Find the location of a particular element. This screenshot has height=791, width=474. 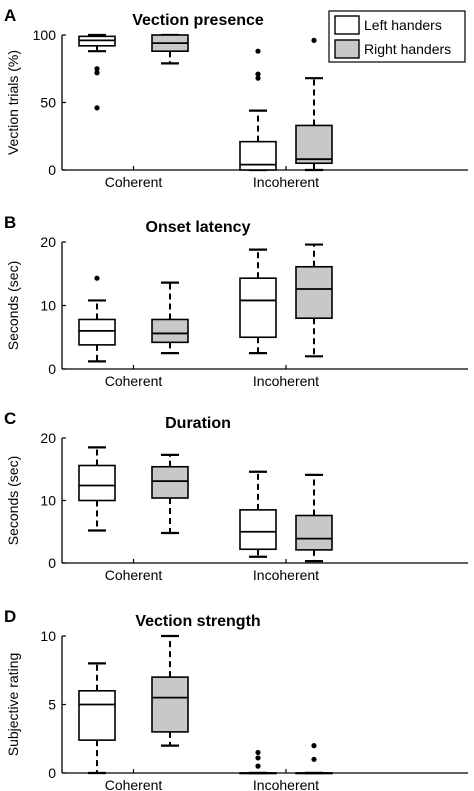

y-axis-label: Vection trials (%) is located at coordinates (13, 102).